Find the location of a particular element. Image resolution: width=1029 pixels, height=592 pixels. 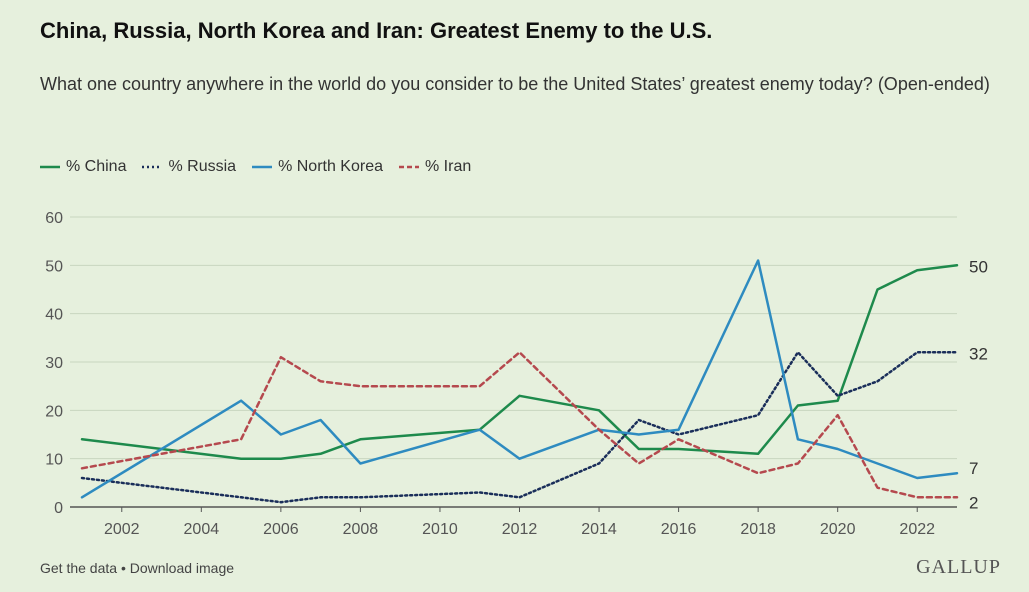

end-value-label: 2 is located at coordinates (973, 502).